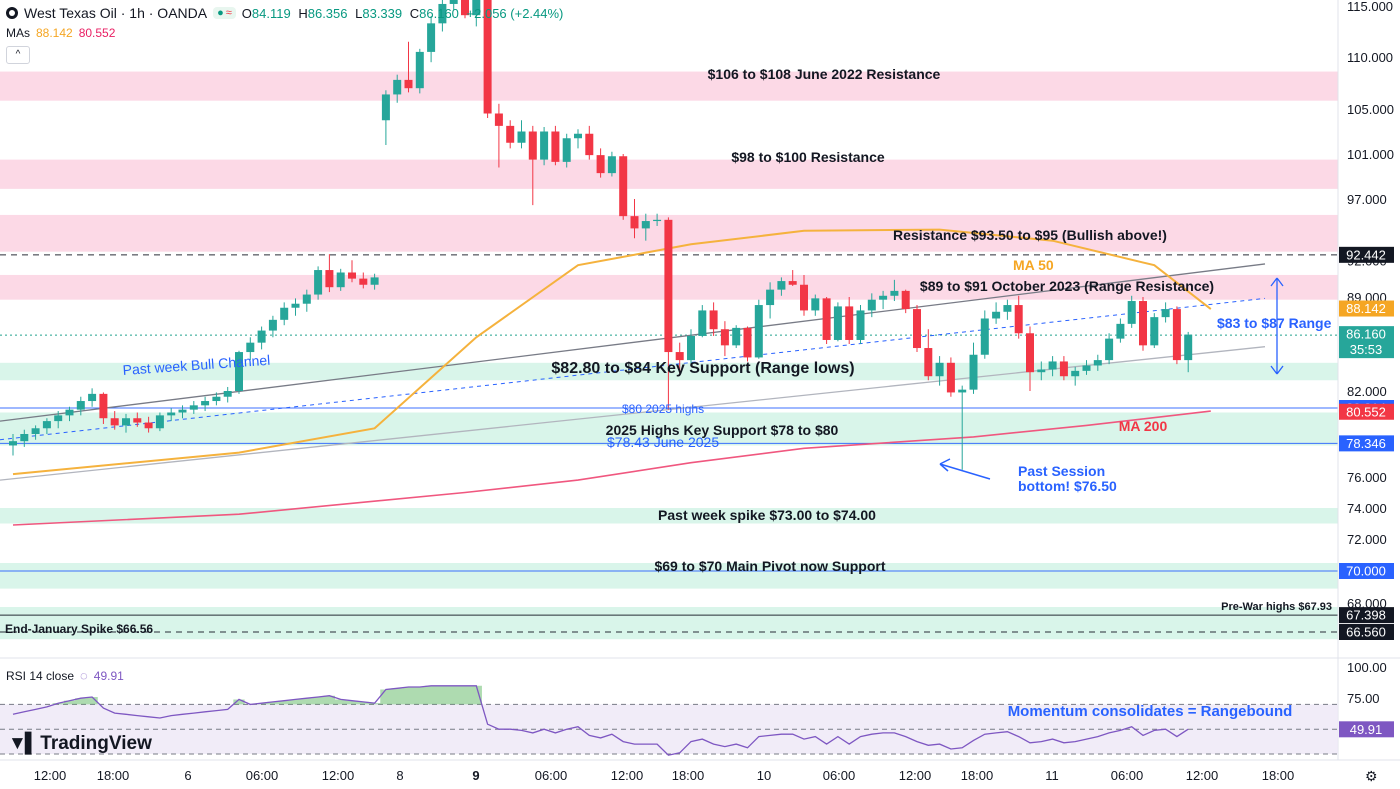  What do you see at coordinates (40, 675) in the screenshot?
I see `rsi-label: RSI 14 close` at bounding box center [40, 675].